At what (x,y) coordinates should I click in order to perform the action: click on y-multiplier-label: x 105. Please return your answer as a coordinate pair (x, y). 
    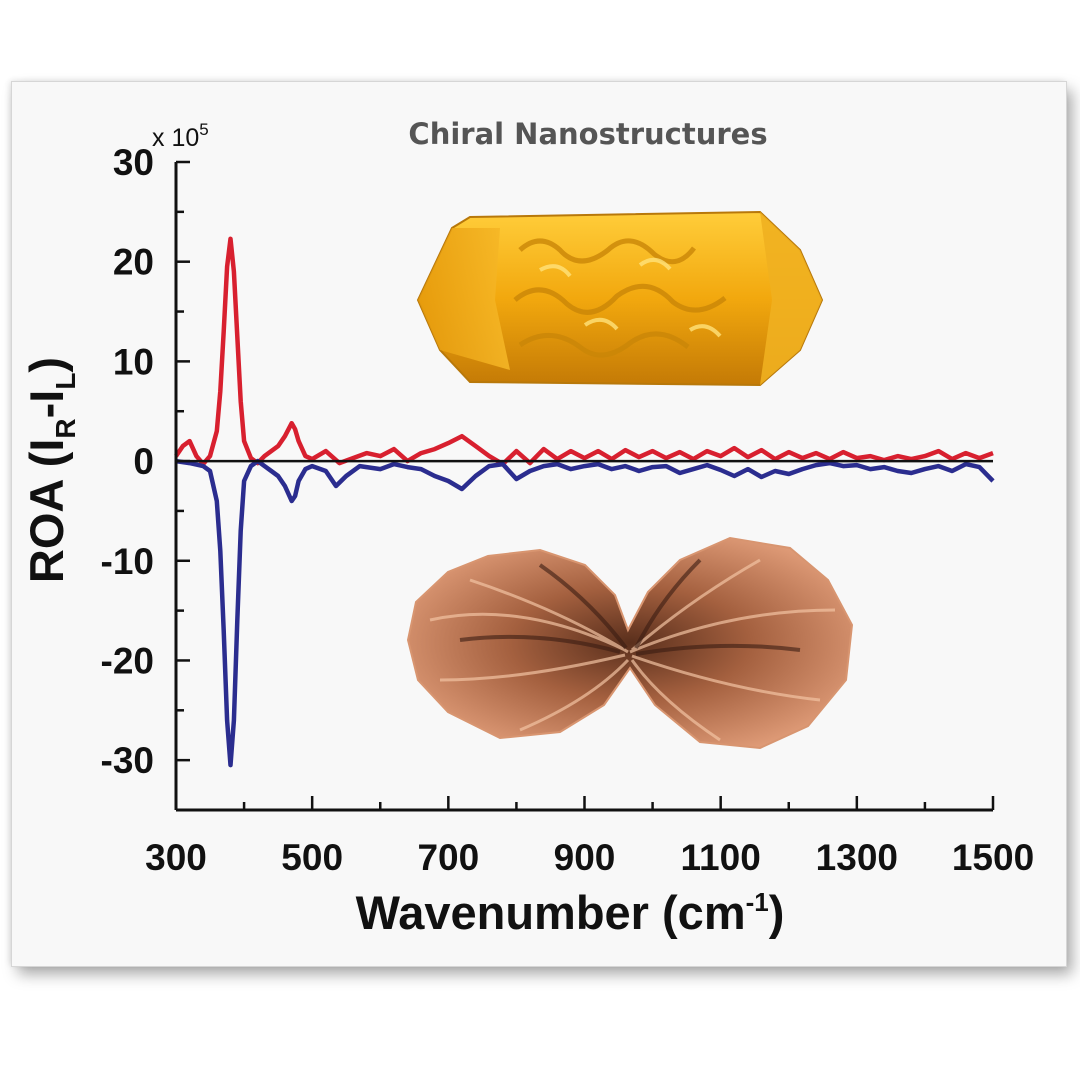
    Looking at the image, I should click on (180, 136).